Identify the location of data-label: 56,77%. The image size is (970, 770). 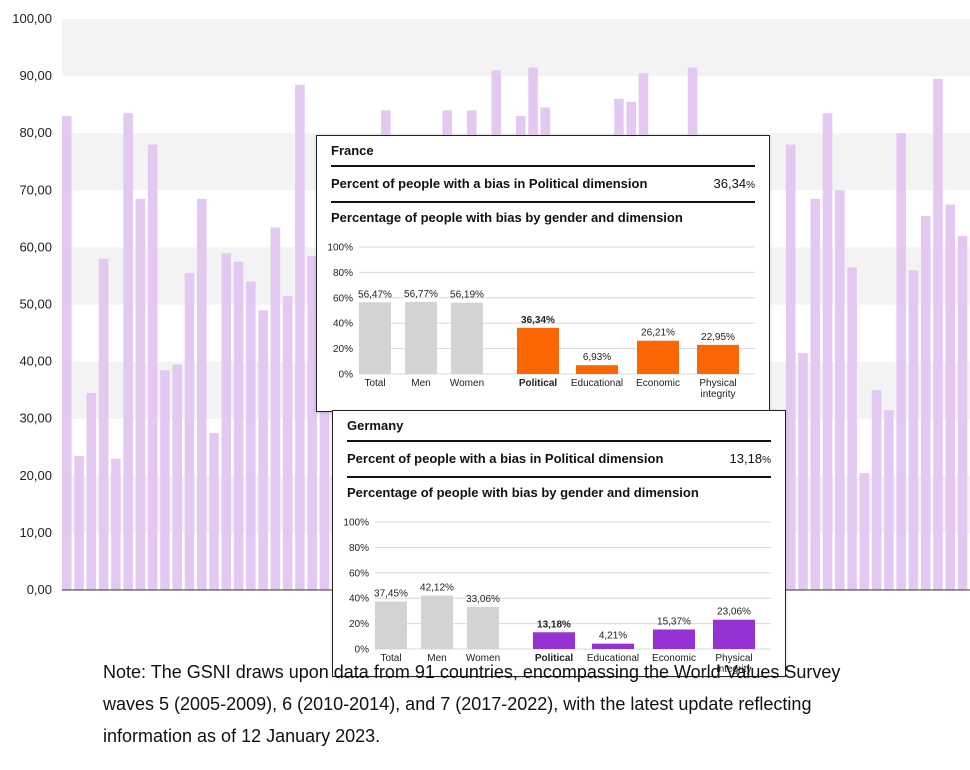
(421, 294).